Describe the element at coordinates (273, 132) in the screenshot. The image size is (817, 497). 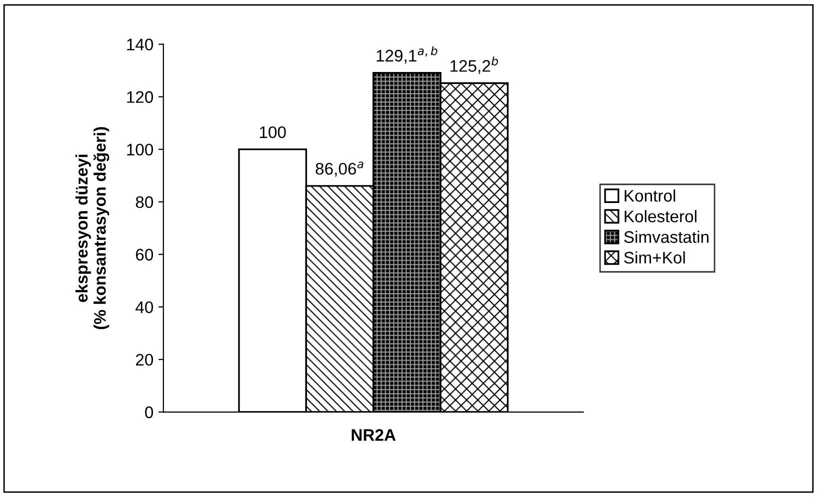
I see `data-label: 100` at that location.